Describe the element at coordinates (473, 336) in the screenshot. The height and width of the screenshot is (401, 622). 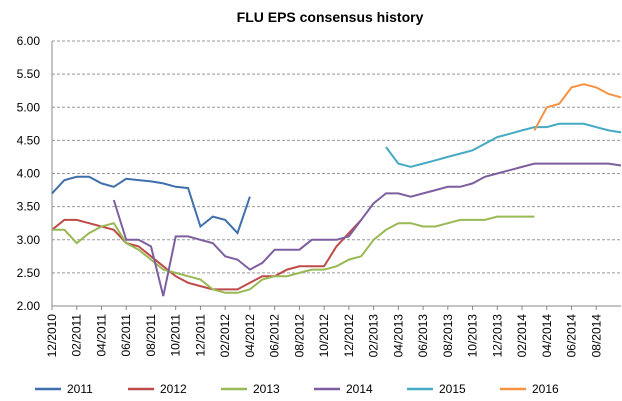
I see `x-tick-label: 10/2013` at that location.